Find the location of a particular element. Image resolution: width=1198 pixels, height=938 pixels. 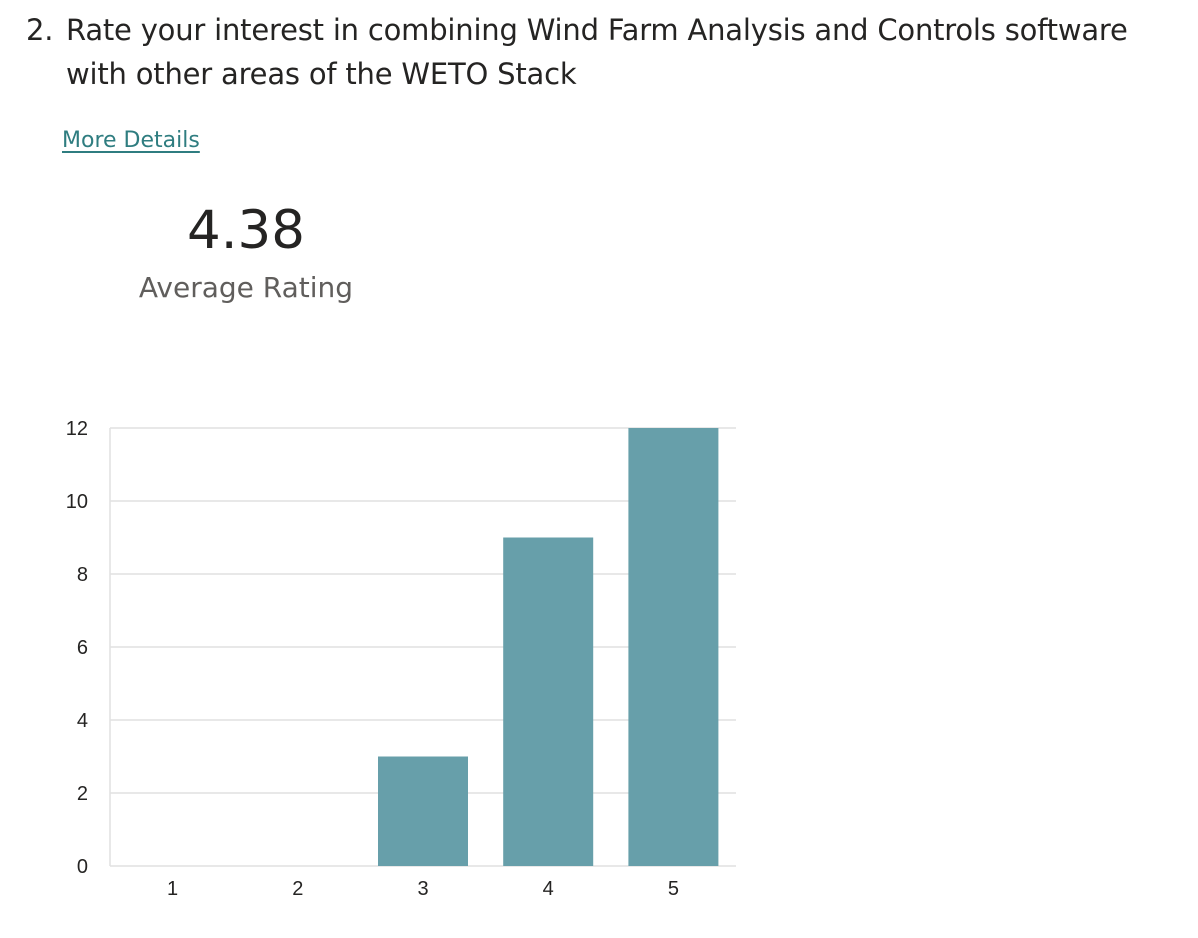

average-rating-value: 4.38 is located at coordinates (245, 230).